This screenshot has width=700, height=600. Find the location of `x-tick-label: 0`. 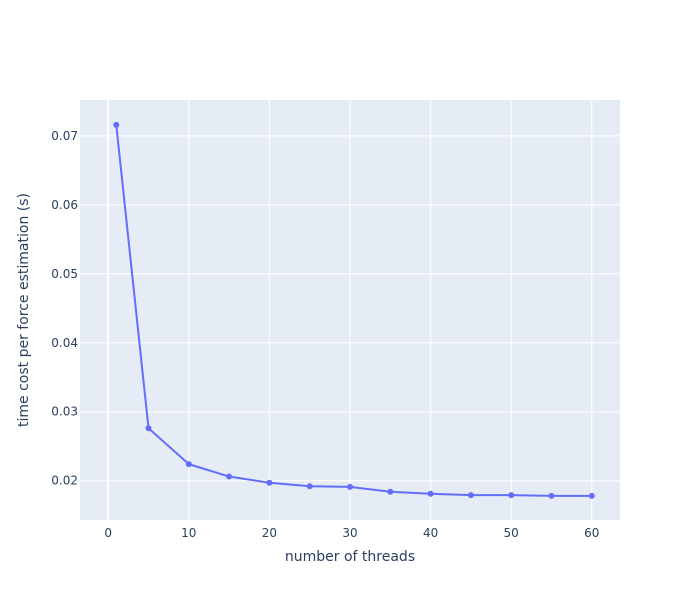

x-tick-label: 0 is located at coordinates (108, 533).